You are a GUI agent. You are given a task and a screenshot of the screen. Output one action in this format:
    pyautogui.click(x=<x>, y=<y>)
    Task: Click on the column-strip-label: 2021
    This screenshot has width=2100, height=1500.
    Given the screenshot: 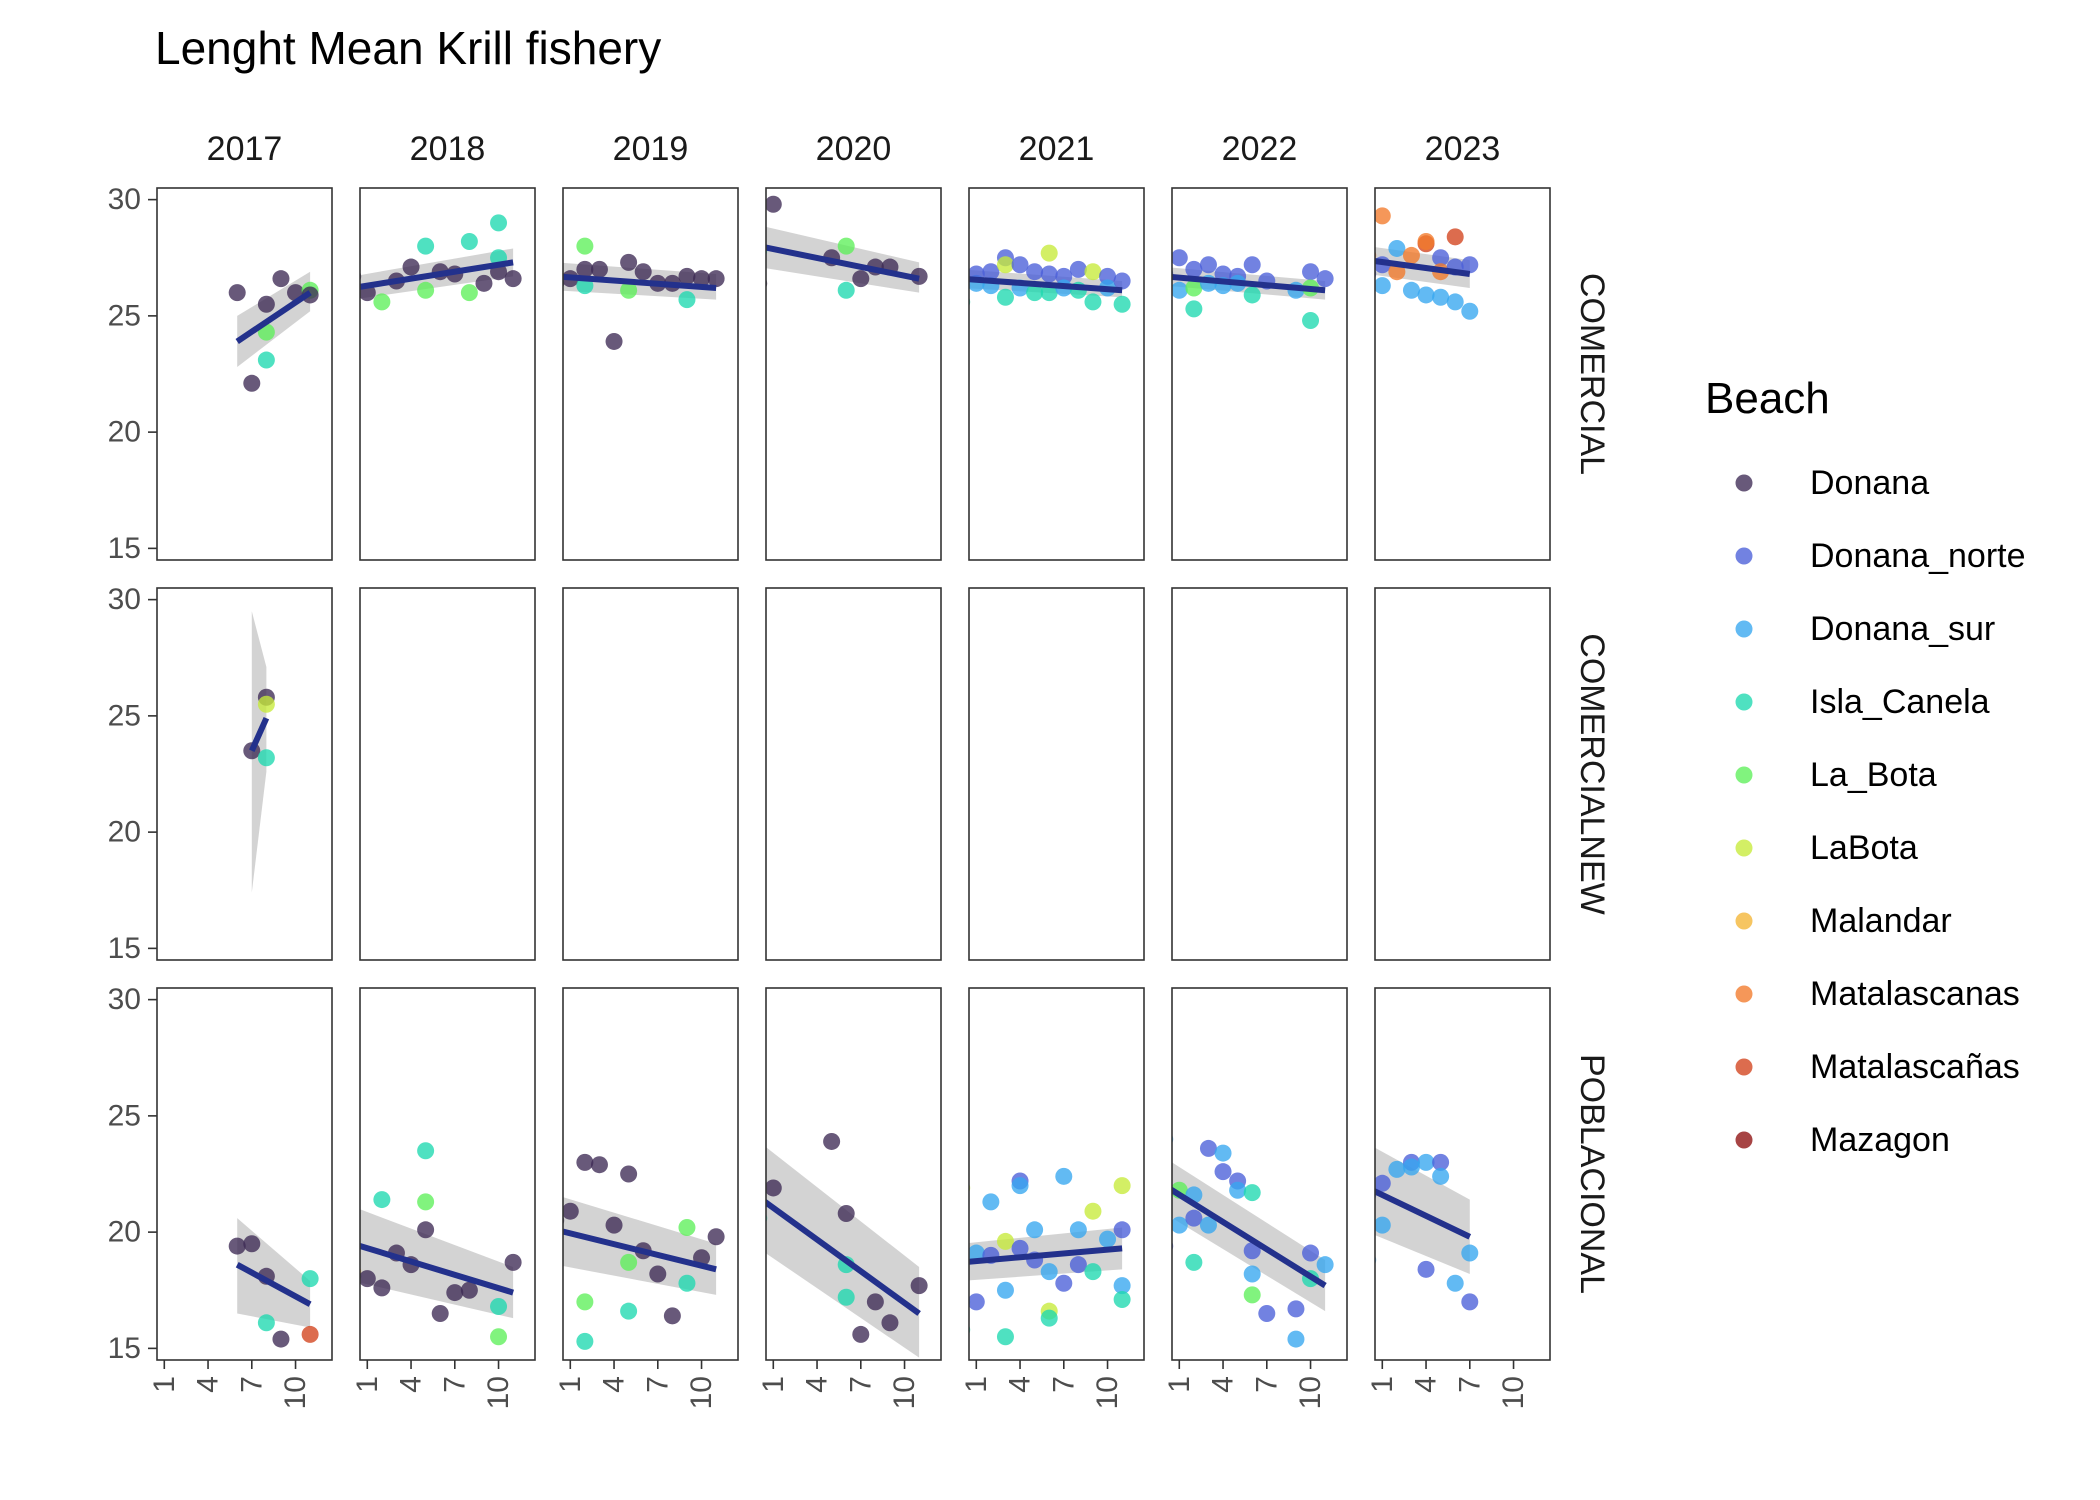 What is the action you would take?
    pyautogui.click(x=1057, y=149)
    